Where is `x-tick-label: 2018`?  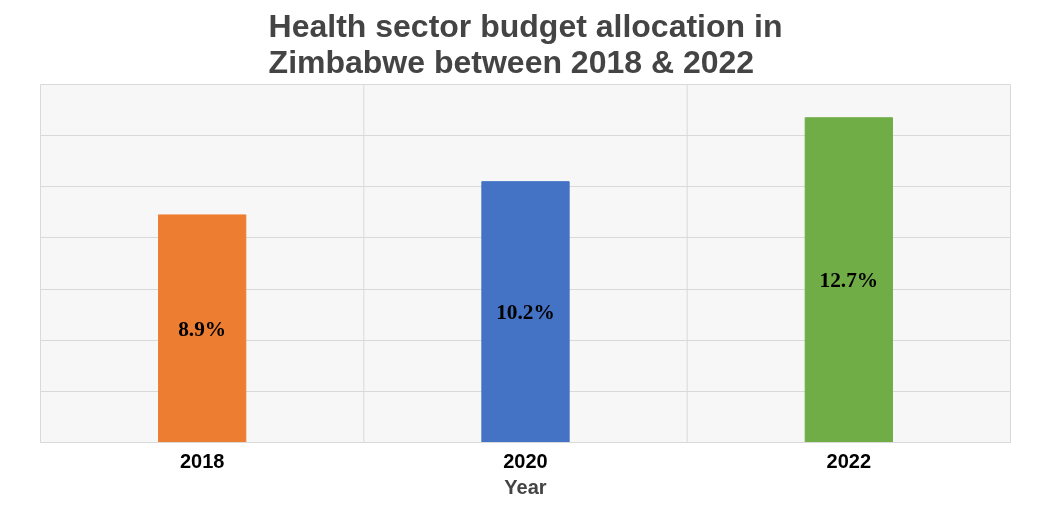 x-tick-label: 2018 is located at coordinates (202, 460).